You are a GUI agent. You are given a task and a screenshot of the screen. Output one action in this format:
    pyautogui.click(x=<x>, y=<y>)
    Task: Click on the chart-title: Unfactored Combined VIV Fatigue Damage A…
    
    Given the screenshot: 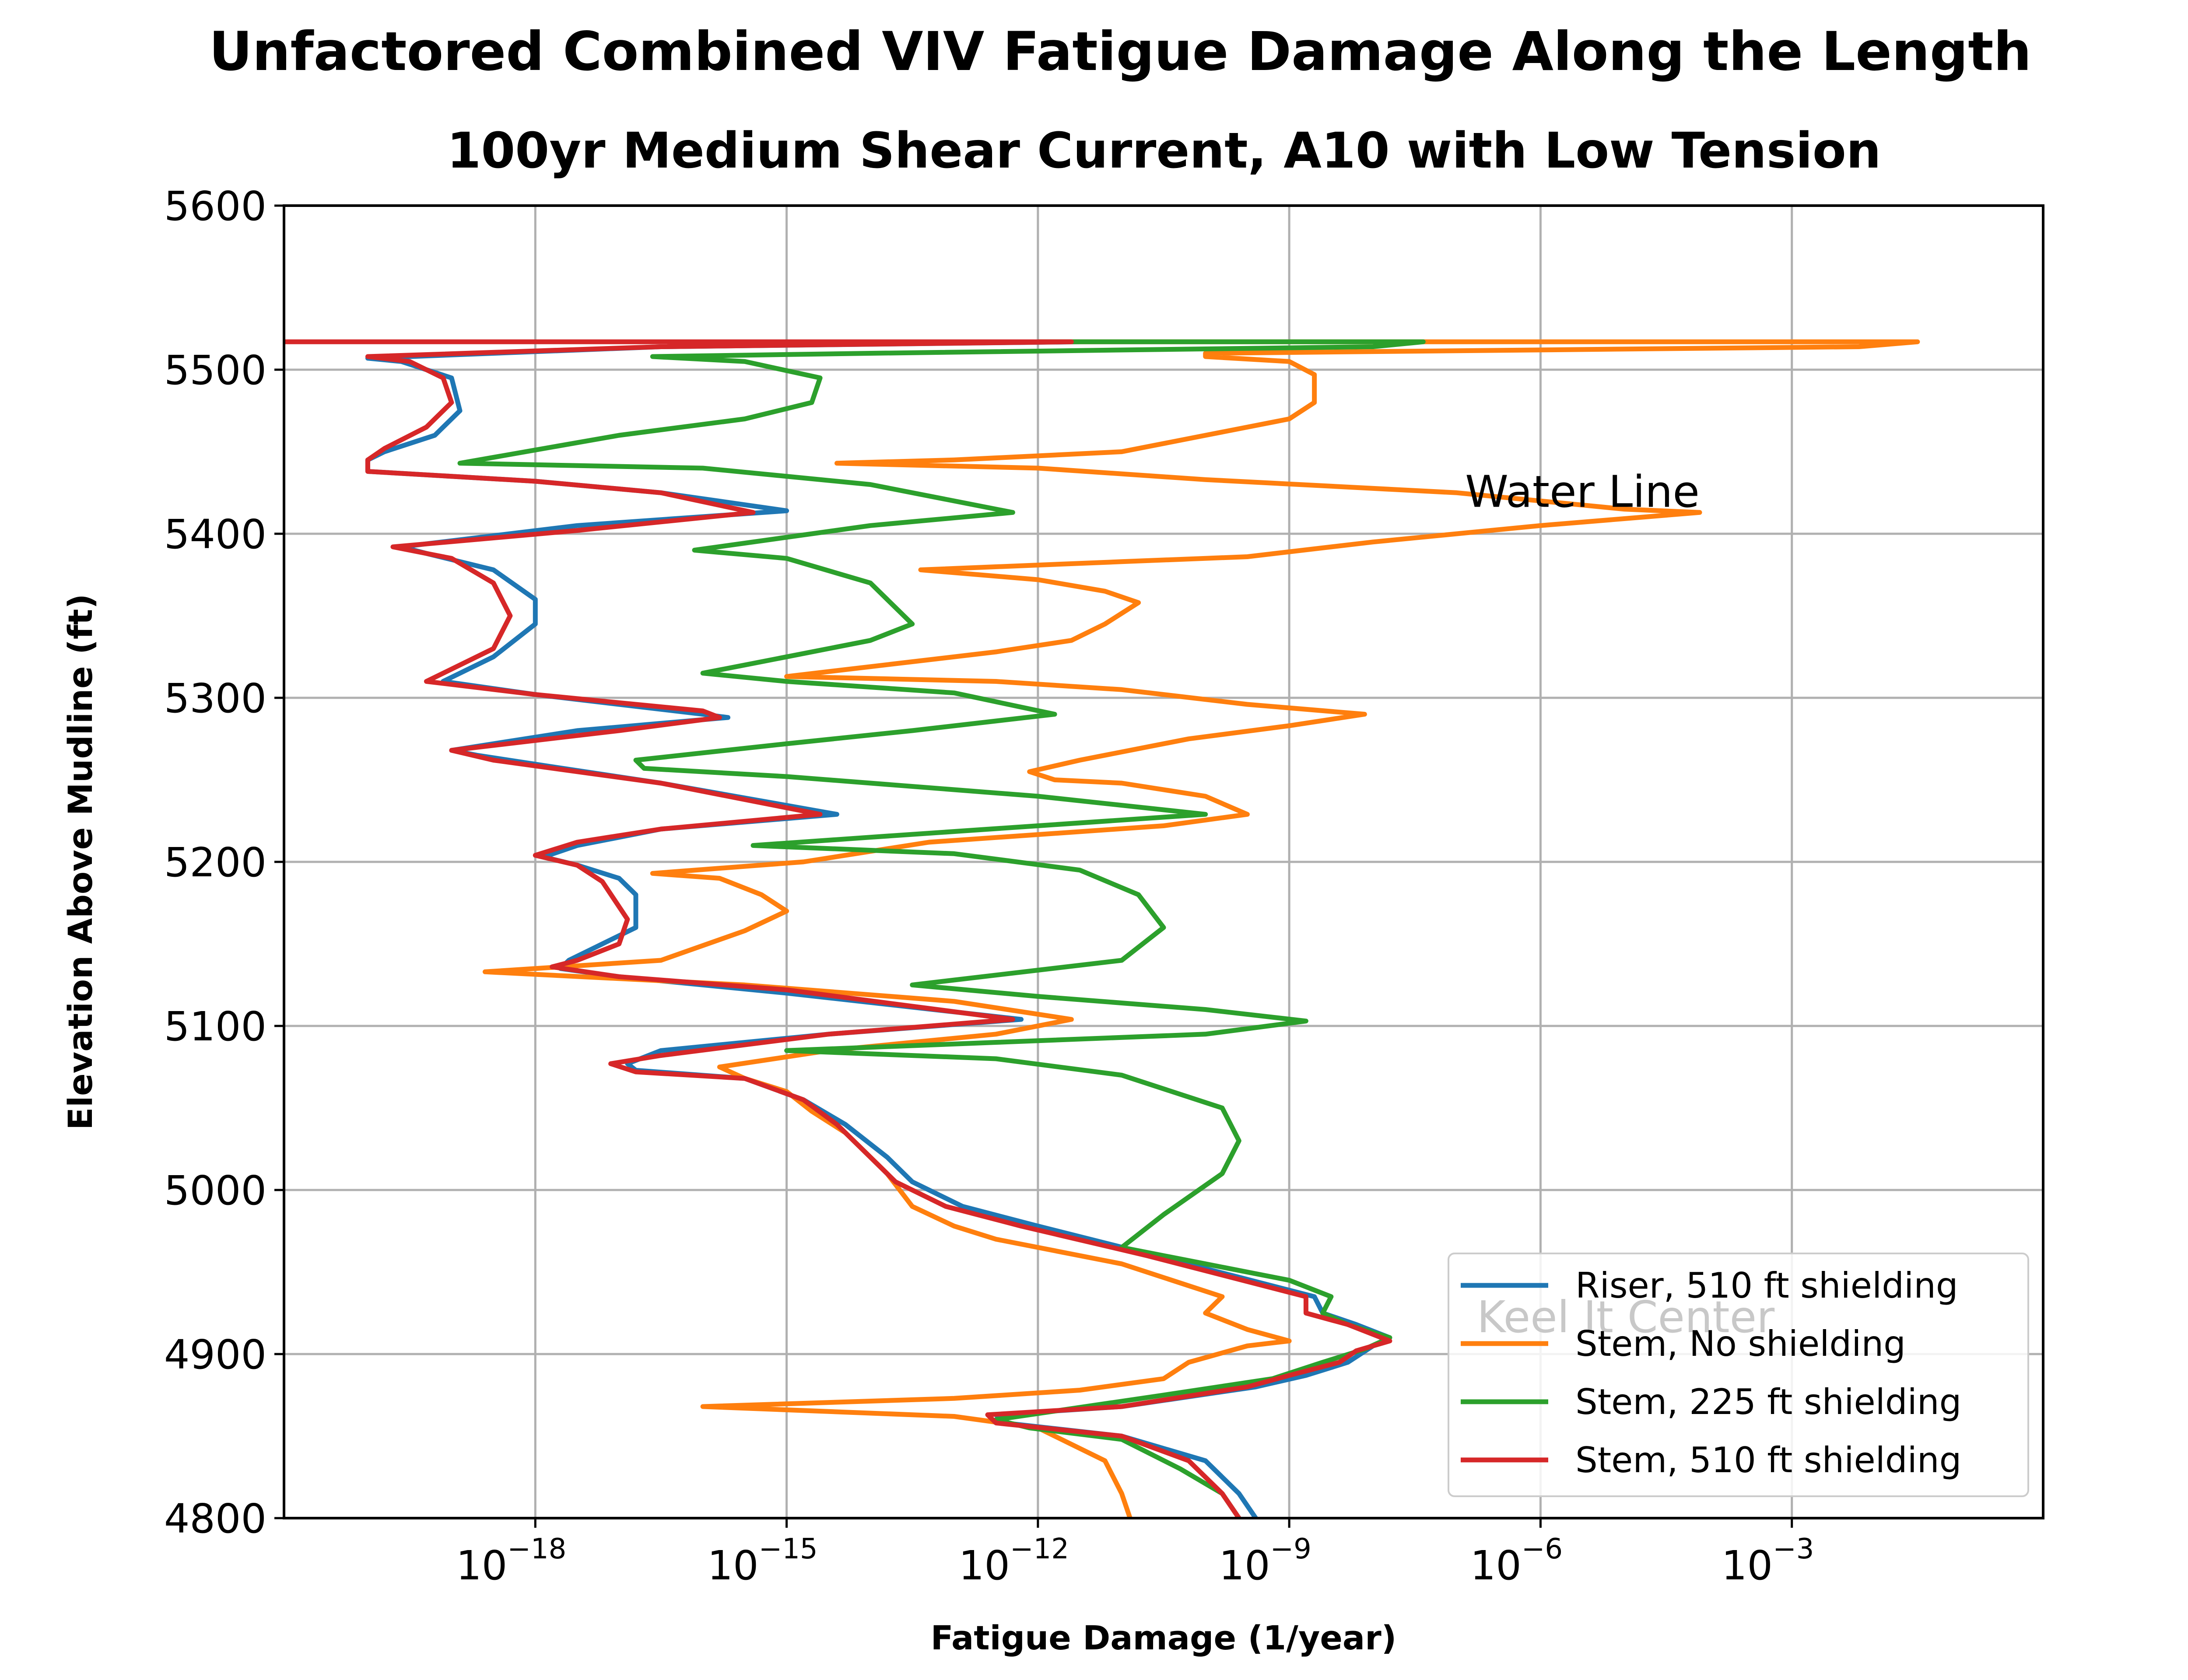 What is the action you would take?
    pyautogui.click(x=1120, y=52)
    